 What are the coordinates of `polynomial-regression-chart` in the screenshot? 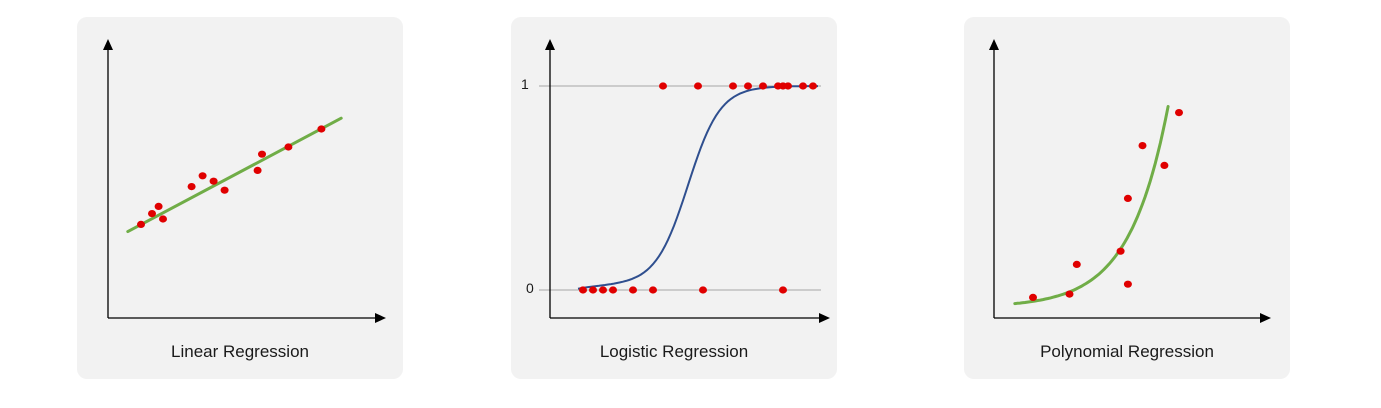 It's located at (1130, 181).